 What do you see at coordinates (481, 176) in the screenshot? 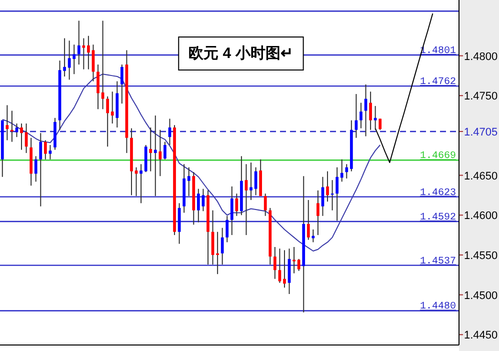
I see `y-tick-label: 1.4650` at bounding box center [481, 176].